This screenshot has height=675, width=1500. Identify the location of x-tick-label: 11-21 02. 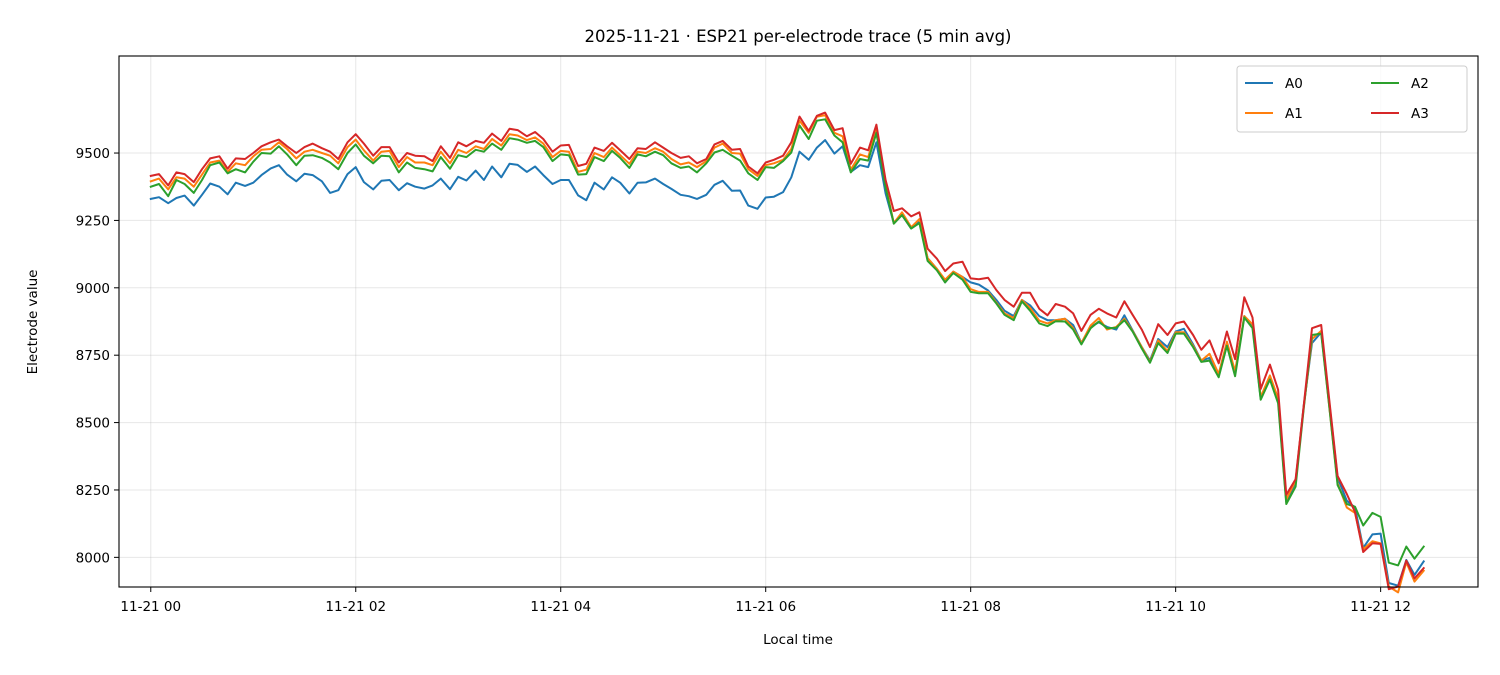
(355, 607).